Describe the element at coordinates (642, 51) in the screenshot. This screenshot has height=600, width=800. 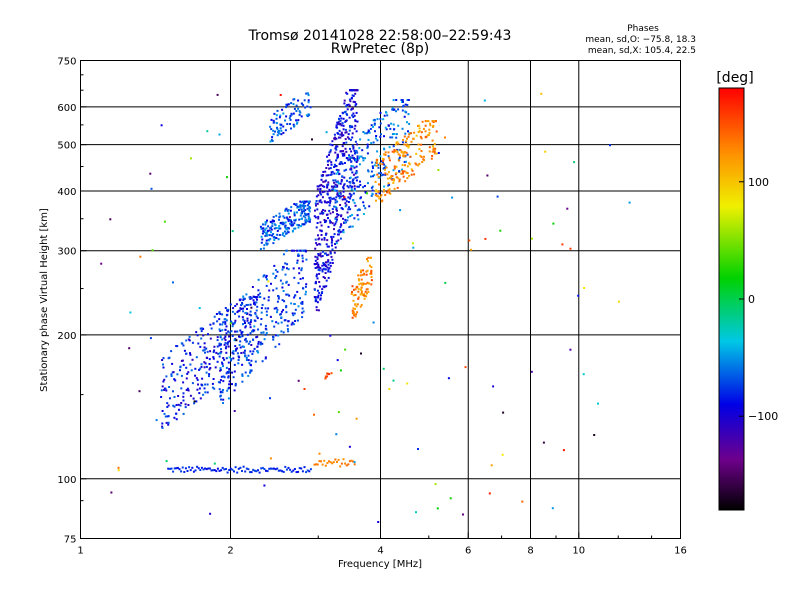
I see `legend-line-x: mean, sd,X: 105.4, 22.5` at that location.